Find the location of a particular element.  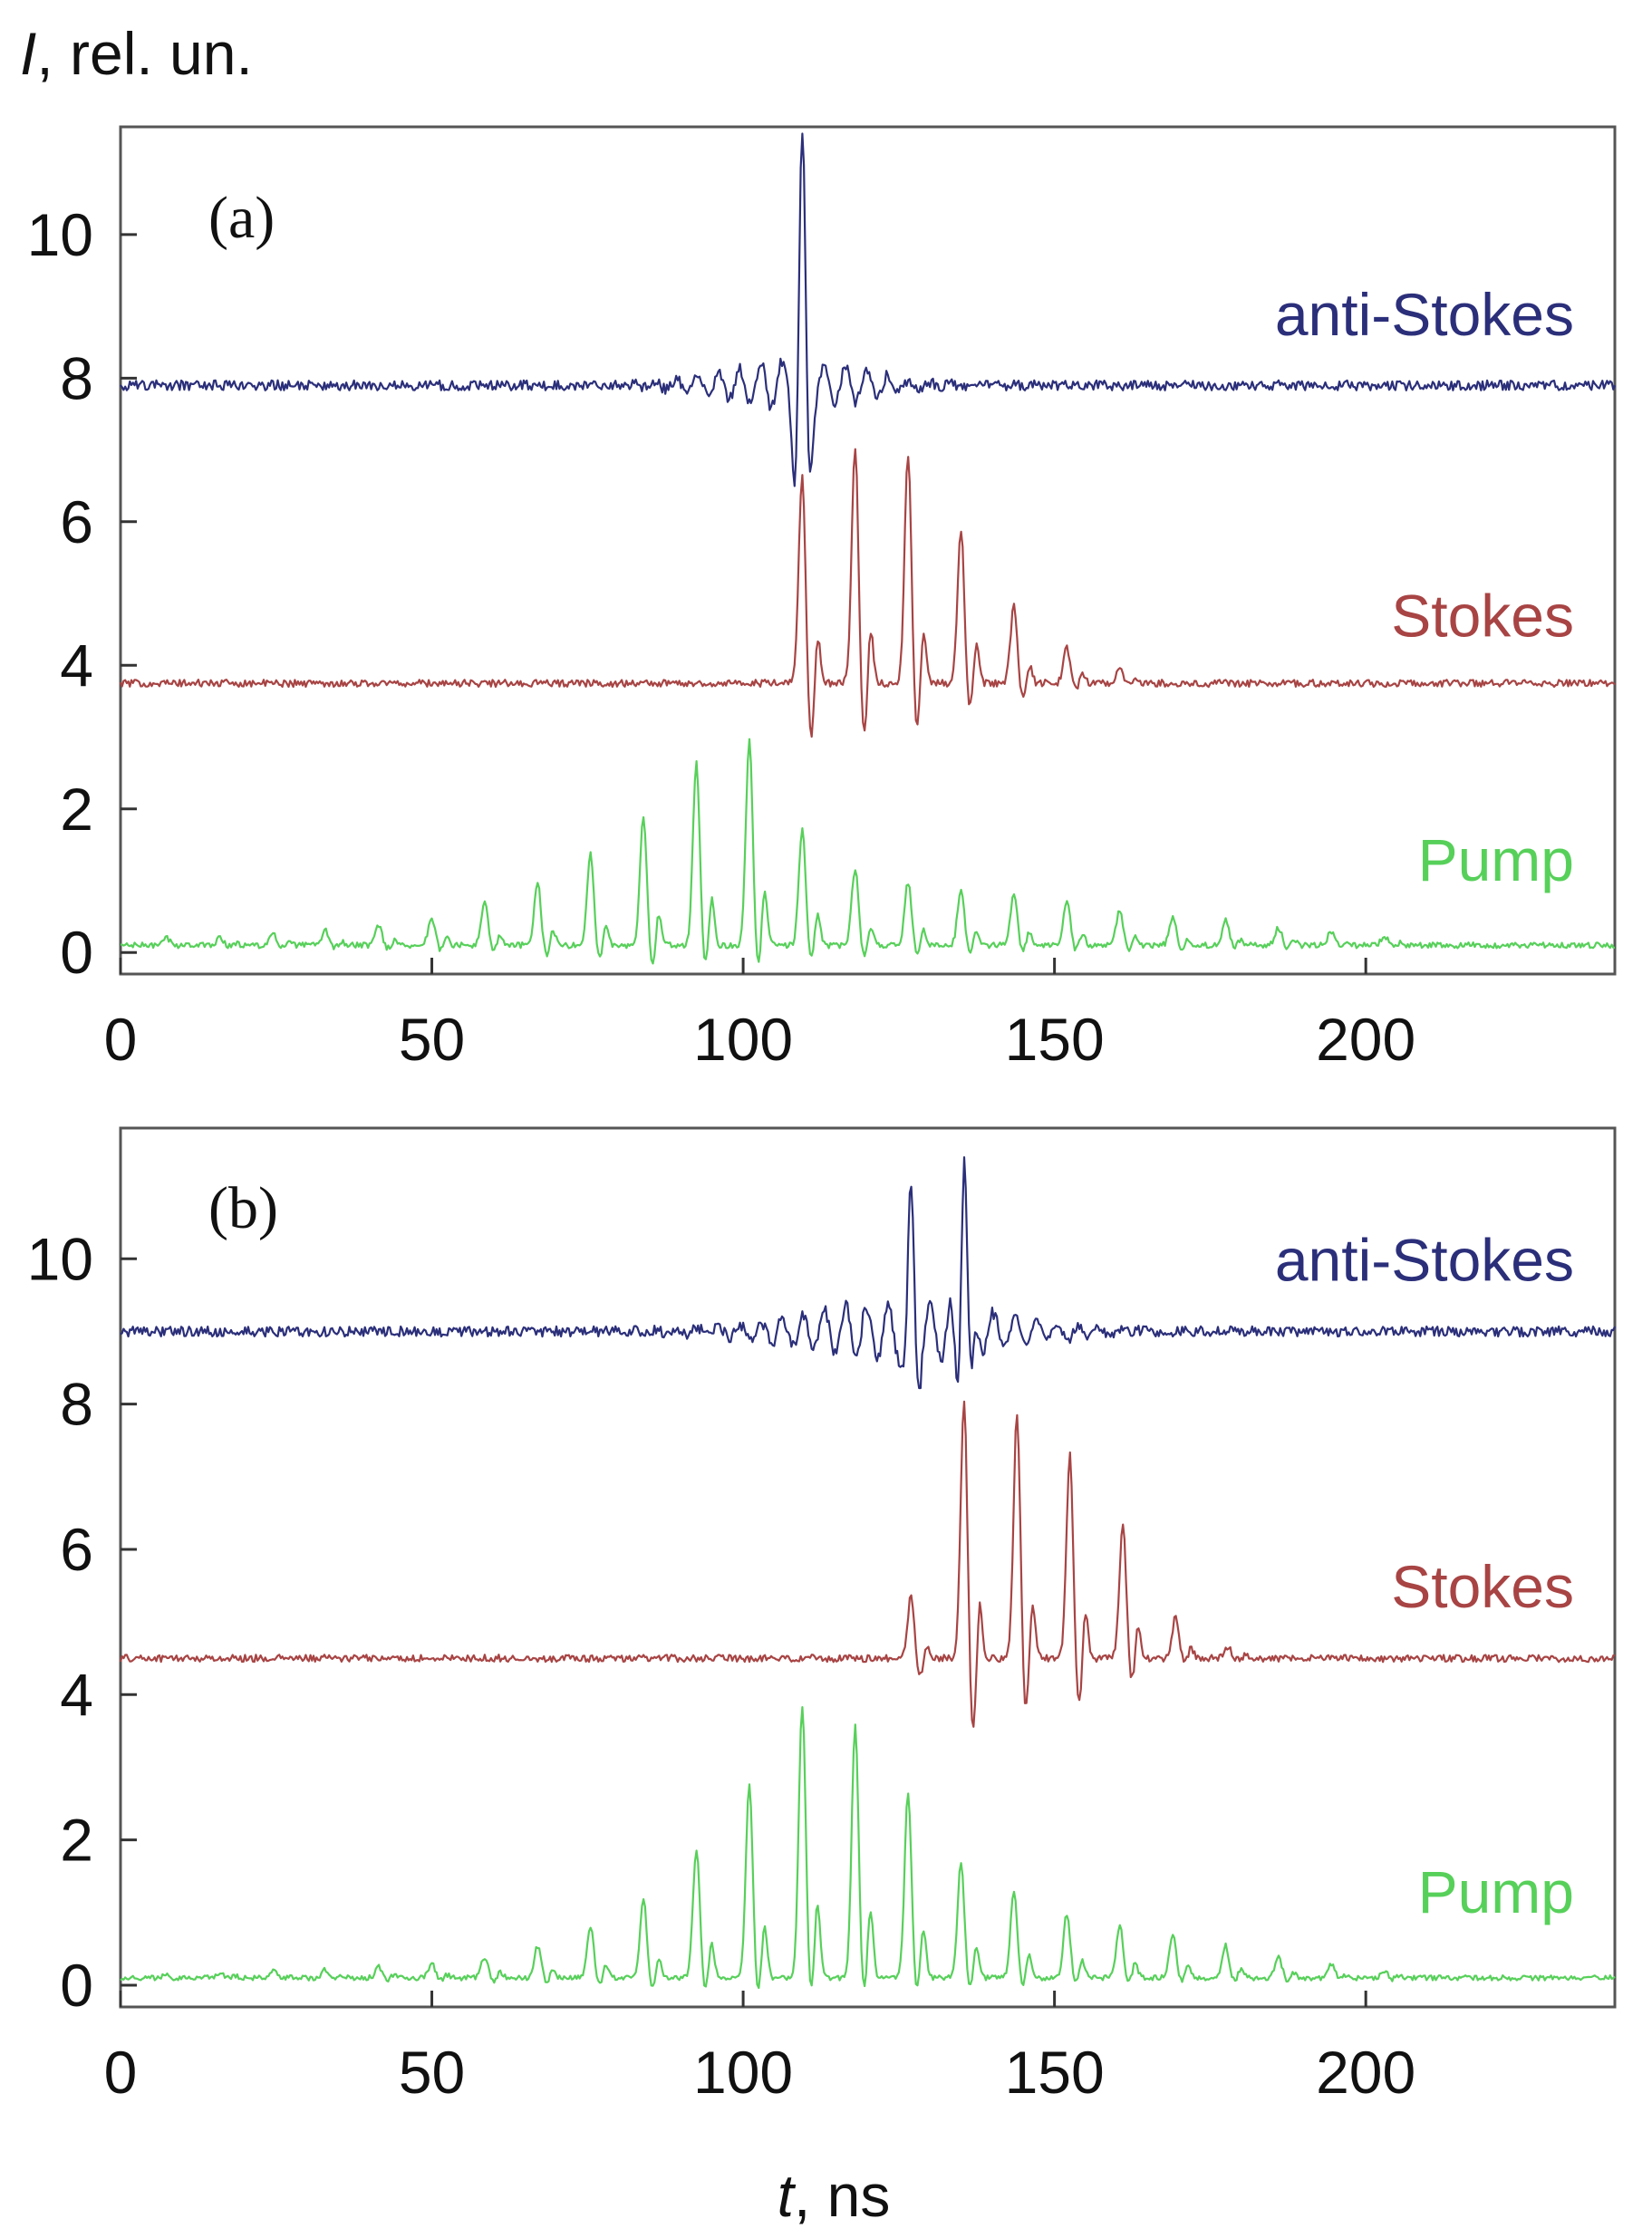

y-axis-title-symbol: I is located at coordinates (28, 53).